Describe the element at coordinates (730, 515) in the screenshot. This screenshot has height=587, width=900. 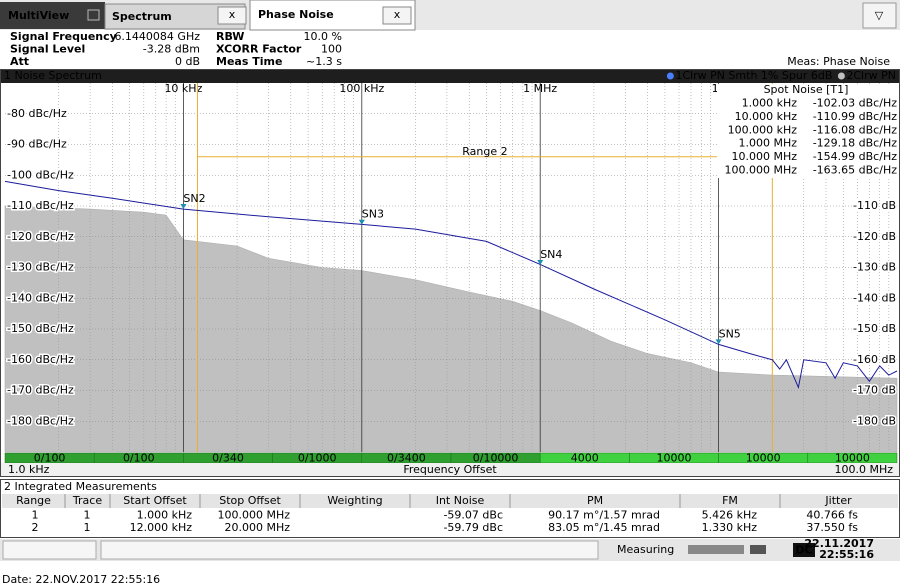
I see `table-cell: 5.426 kHz` at that location.